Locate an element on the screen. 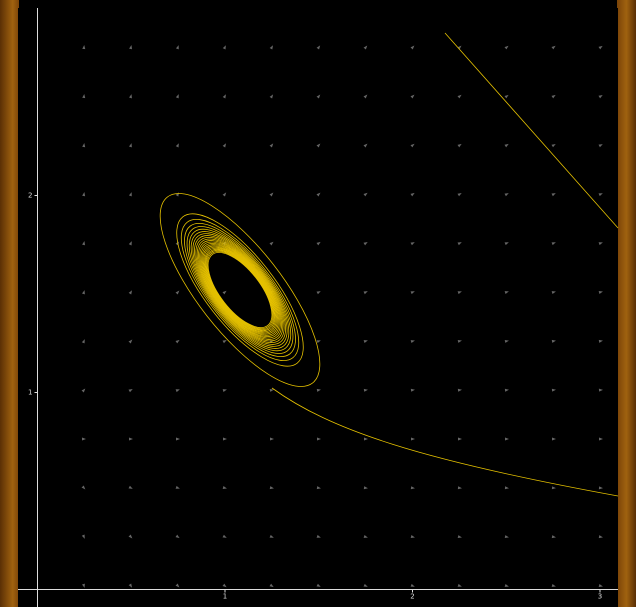  y-tick-label: 1 is located at coordinates (30, 393).